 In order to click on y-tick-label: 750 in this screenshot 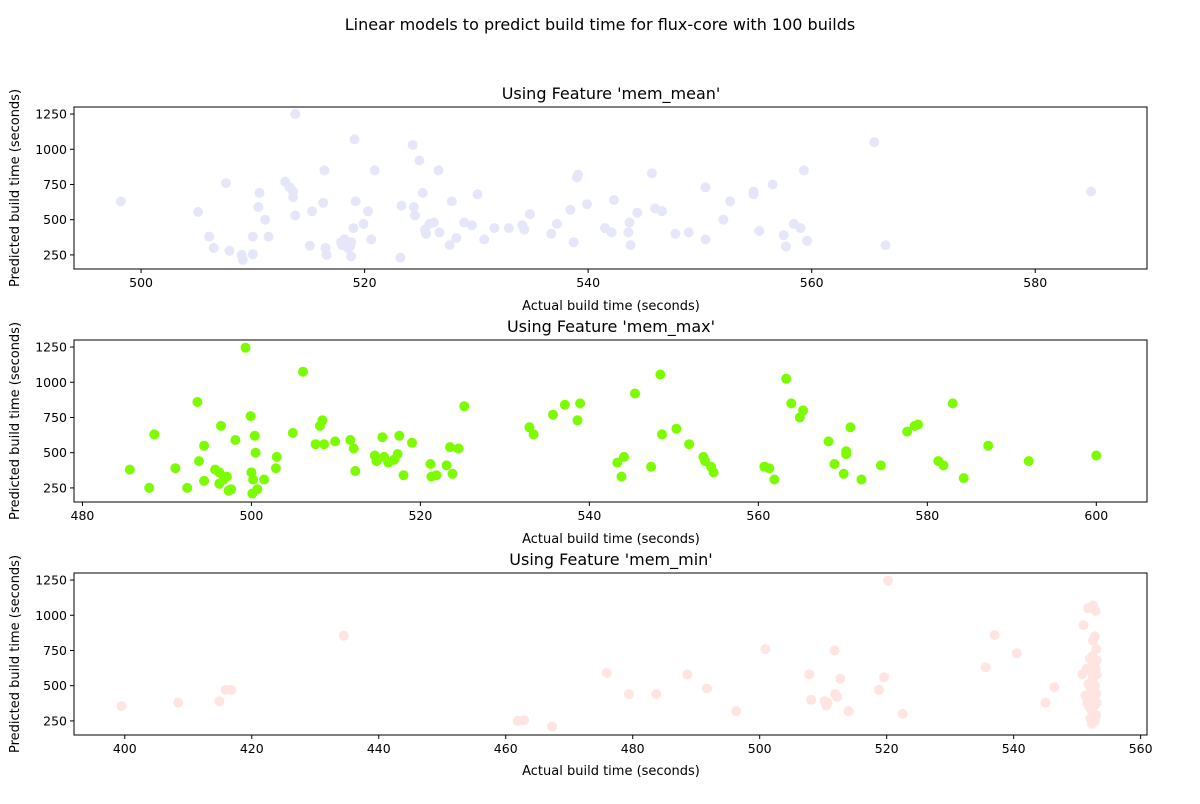, I will do `click(55, 650)`.